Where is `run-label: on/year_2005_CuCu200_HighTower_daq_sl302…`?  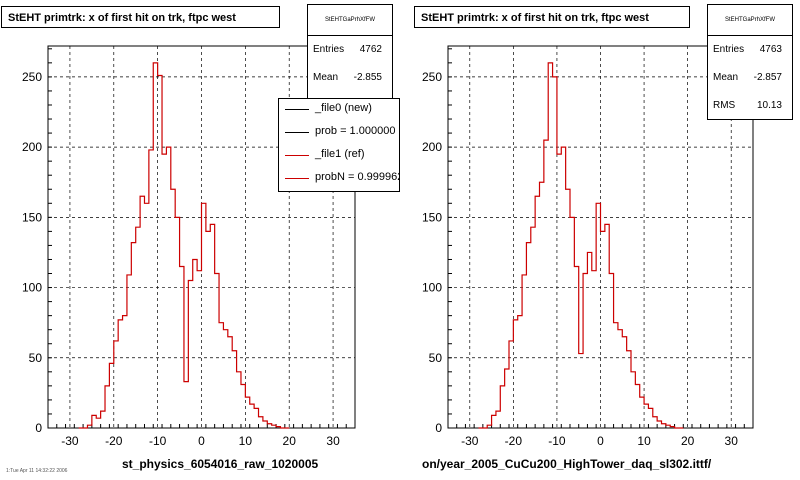 run-label: on/year_2005_CuCu200_HighTower_daq_sl302… is located at coordinates (567, 464).